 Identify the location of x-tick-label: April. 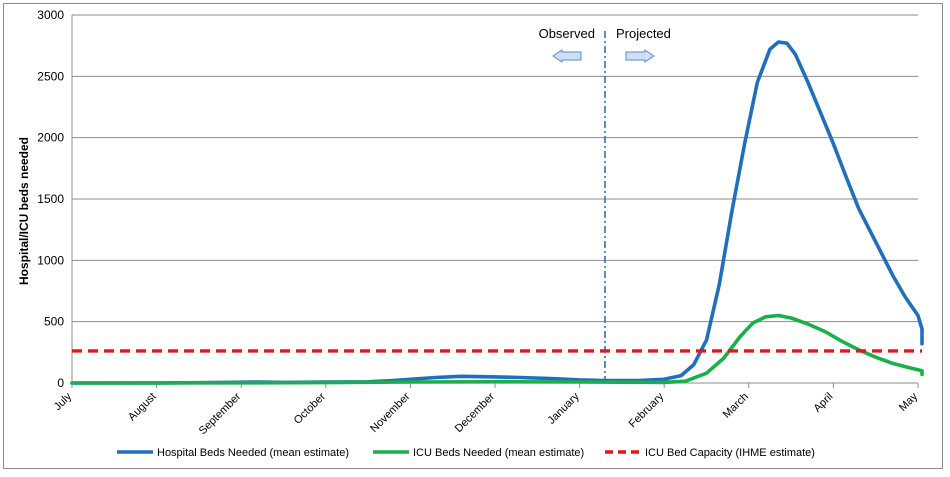
(823, 403).